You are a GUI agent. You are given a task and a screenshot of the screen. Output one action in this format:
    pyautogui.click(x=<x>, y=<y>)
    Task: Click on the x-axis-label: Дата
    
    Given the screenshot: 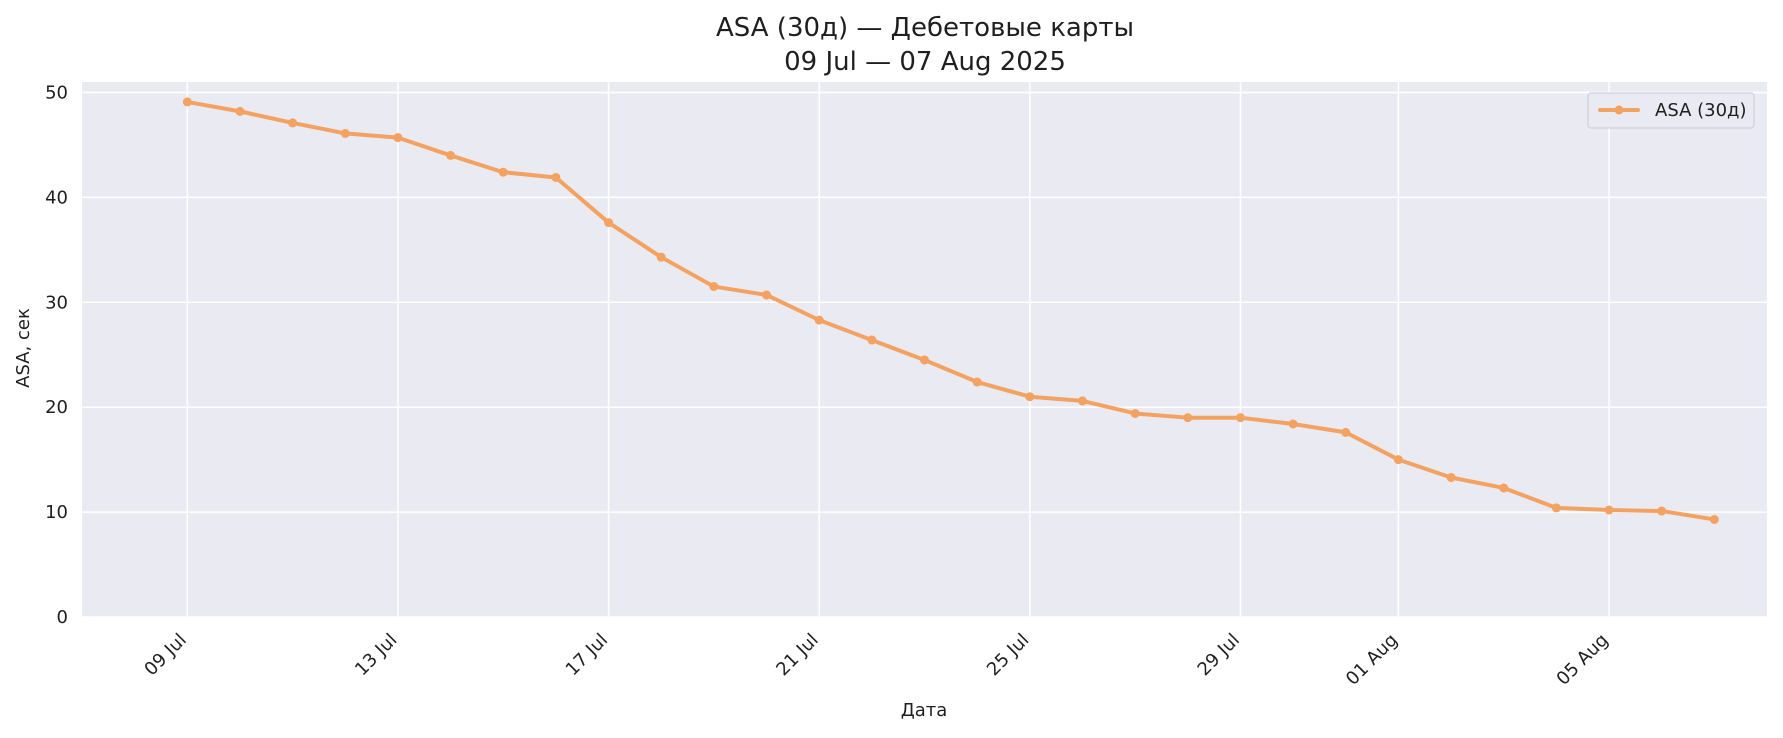 What is the action you would take?
    pyautogui.click(x=924, y=710)
    